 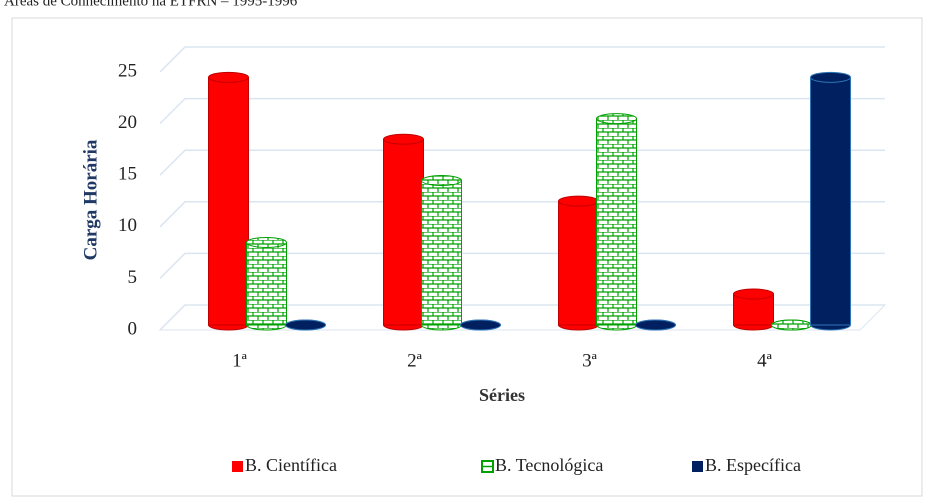 I want to click on x-axis-title: Séries, so click(x=502, y=395).